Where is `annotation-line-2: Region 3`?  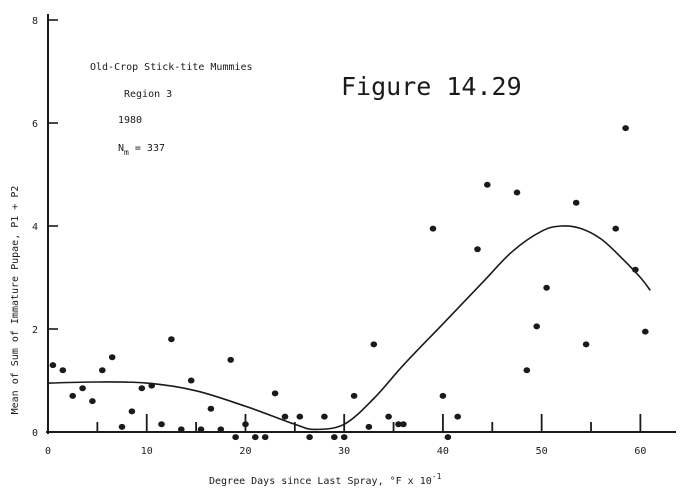
annotation-line-2: Region 3 is located at coordinates (148, 94).